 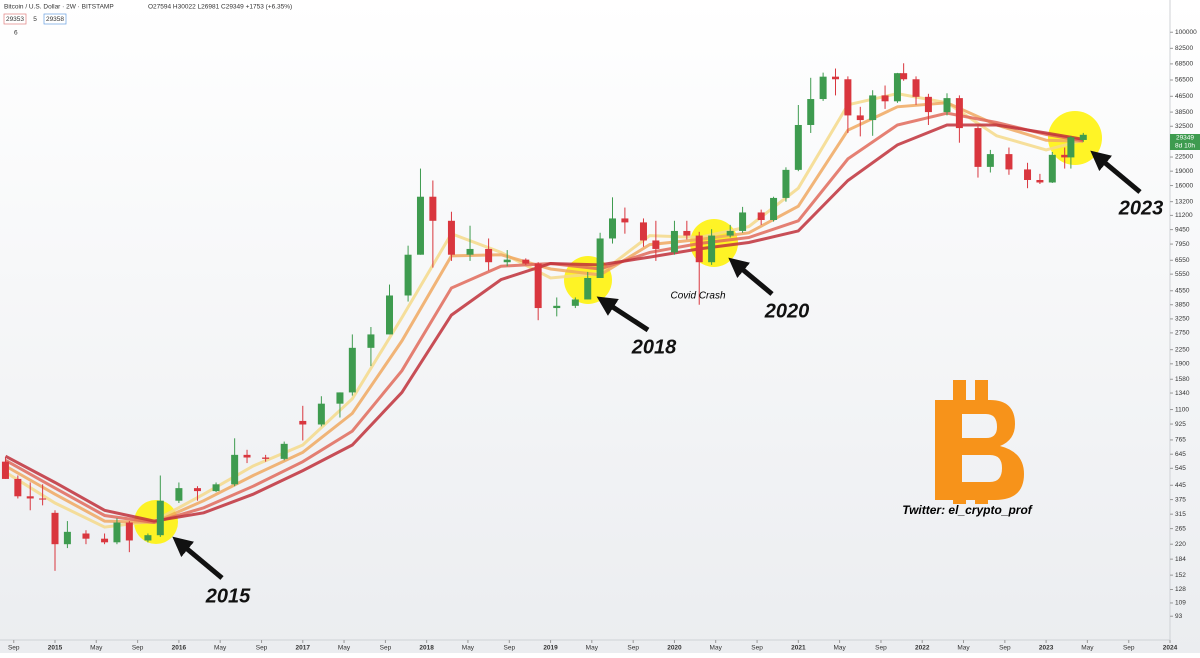 I want to click on y-tick-label: 3250, so click(x=1182, y=319).